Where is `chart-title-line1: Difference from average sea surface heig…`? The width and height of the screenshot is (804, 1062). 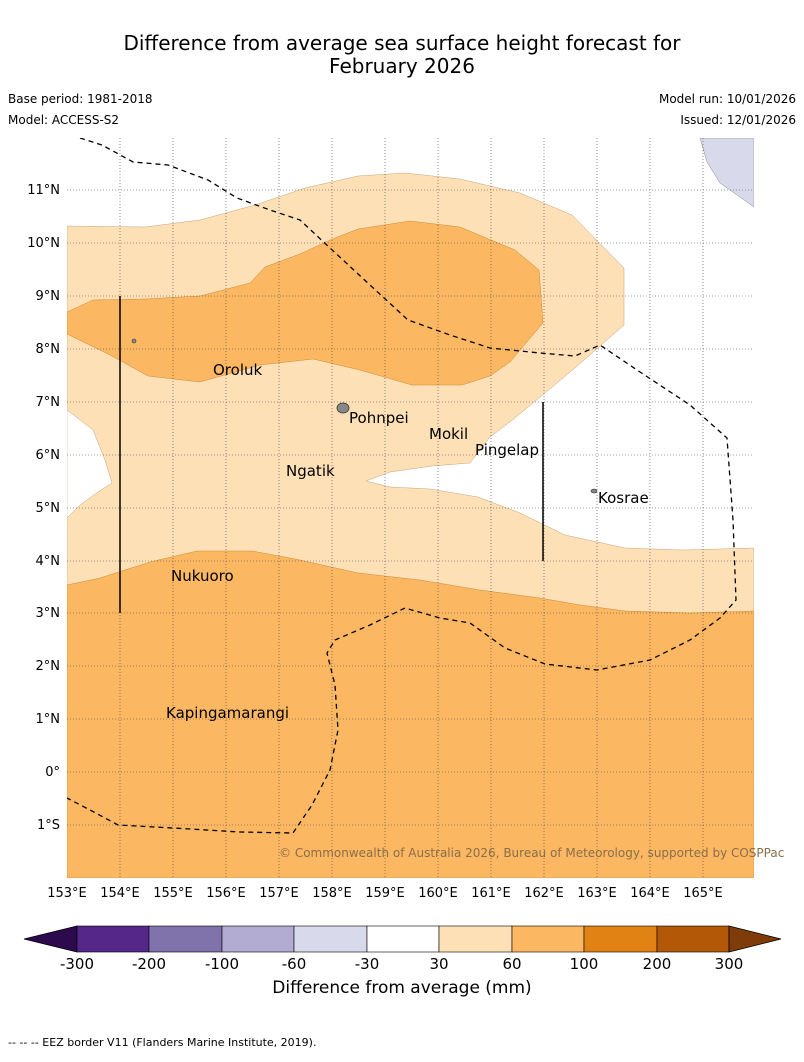
chart-title-line1: Difference from average sea surface heig… is located at coordinates (402, 43).